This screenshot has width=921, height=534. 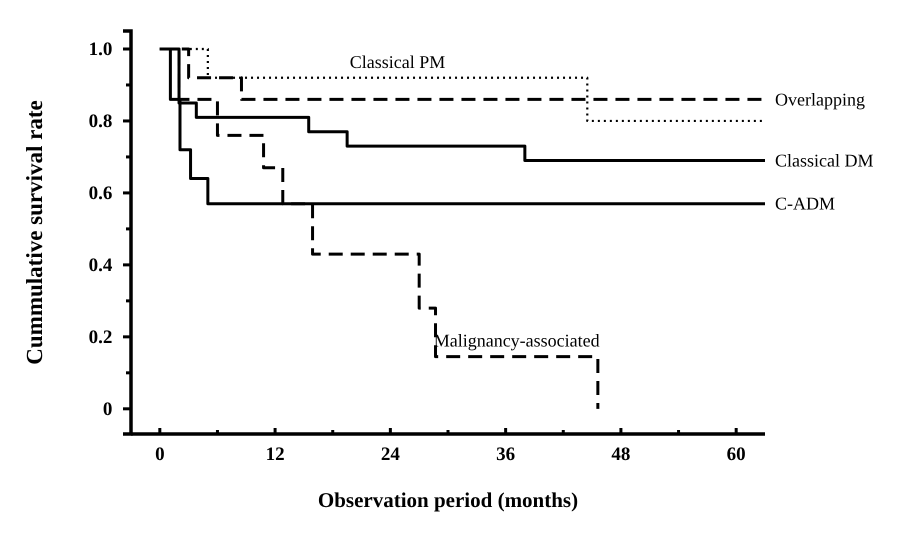 What do you see at coordinates (275, 454) in the screenshot?
I see `x-tick-label: 12` at bounding box center [275, 454].